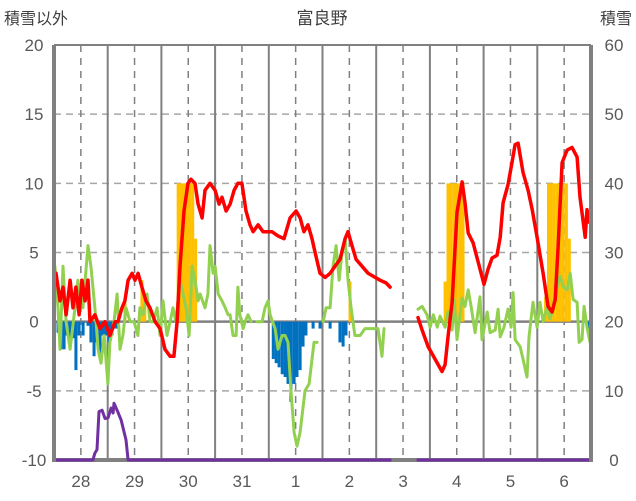 Image resolution: width=636 pixels, height=501 pixels. I want to click on x-tick-label: 2, so click(349, 481).